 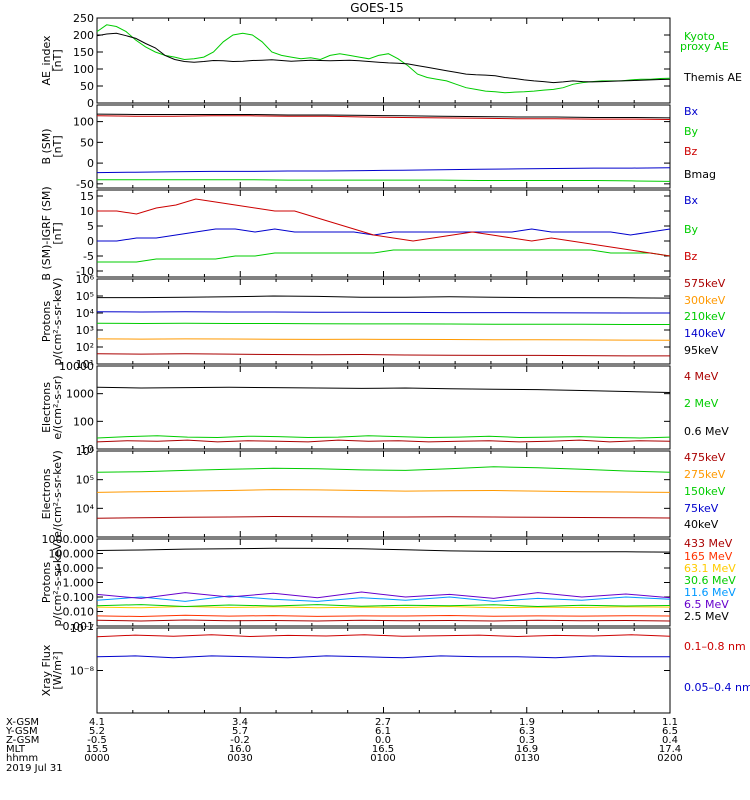 What do you see at coordinates (383, 722) in the screenshot?
I see `ephemeris-value: 2.7` at bounding box center [383, 722].